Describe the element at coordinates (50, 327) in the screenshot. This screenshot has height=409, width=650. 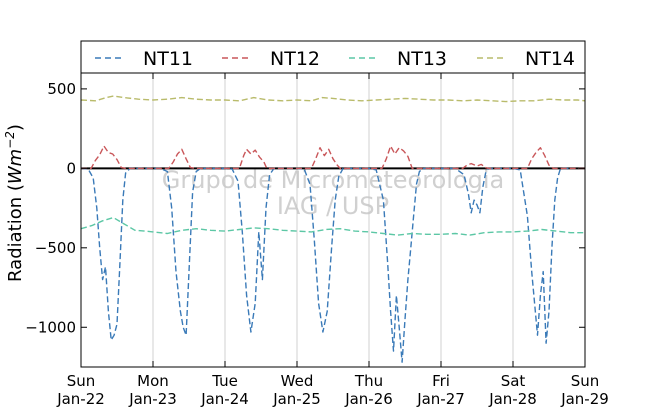
I see `y-tick-label: −1000` at that location.